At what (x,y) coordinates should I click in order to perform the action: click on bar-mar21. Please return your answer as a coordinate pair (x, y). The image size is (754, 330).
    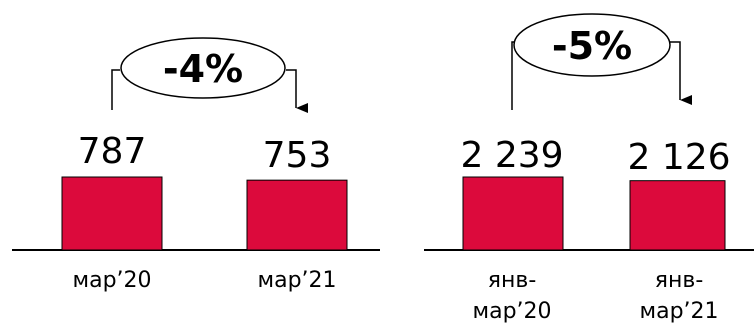
    Looking at the image, I should click on (297, 215).